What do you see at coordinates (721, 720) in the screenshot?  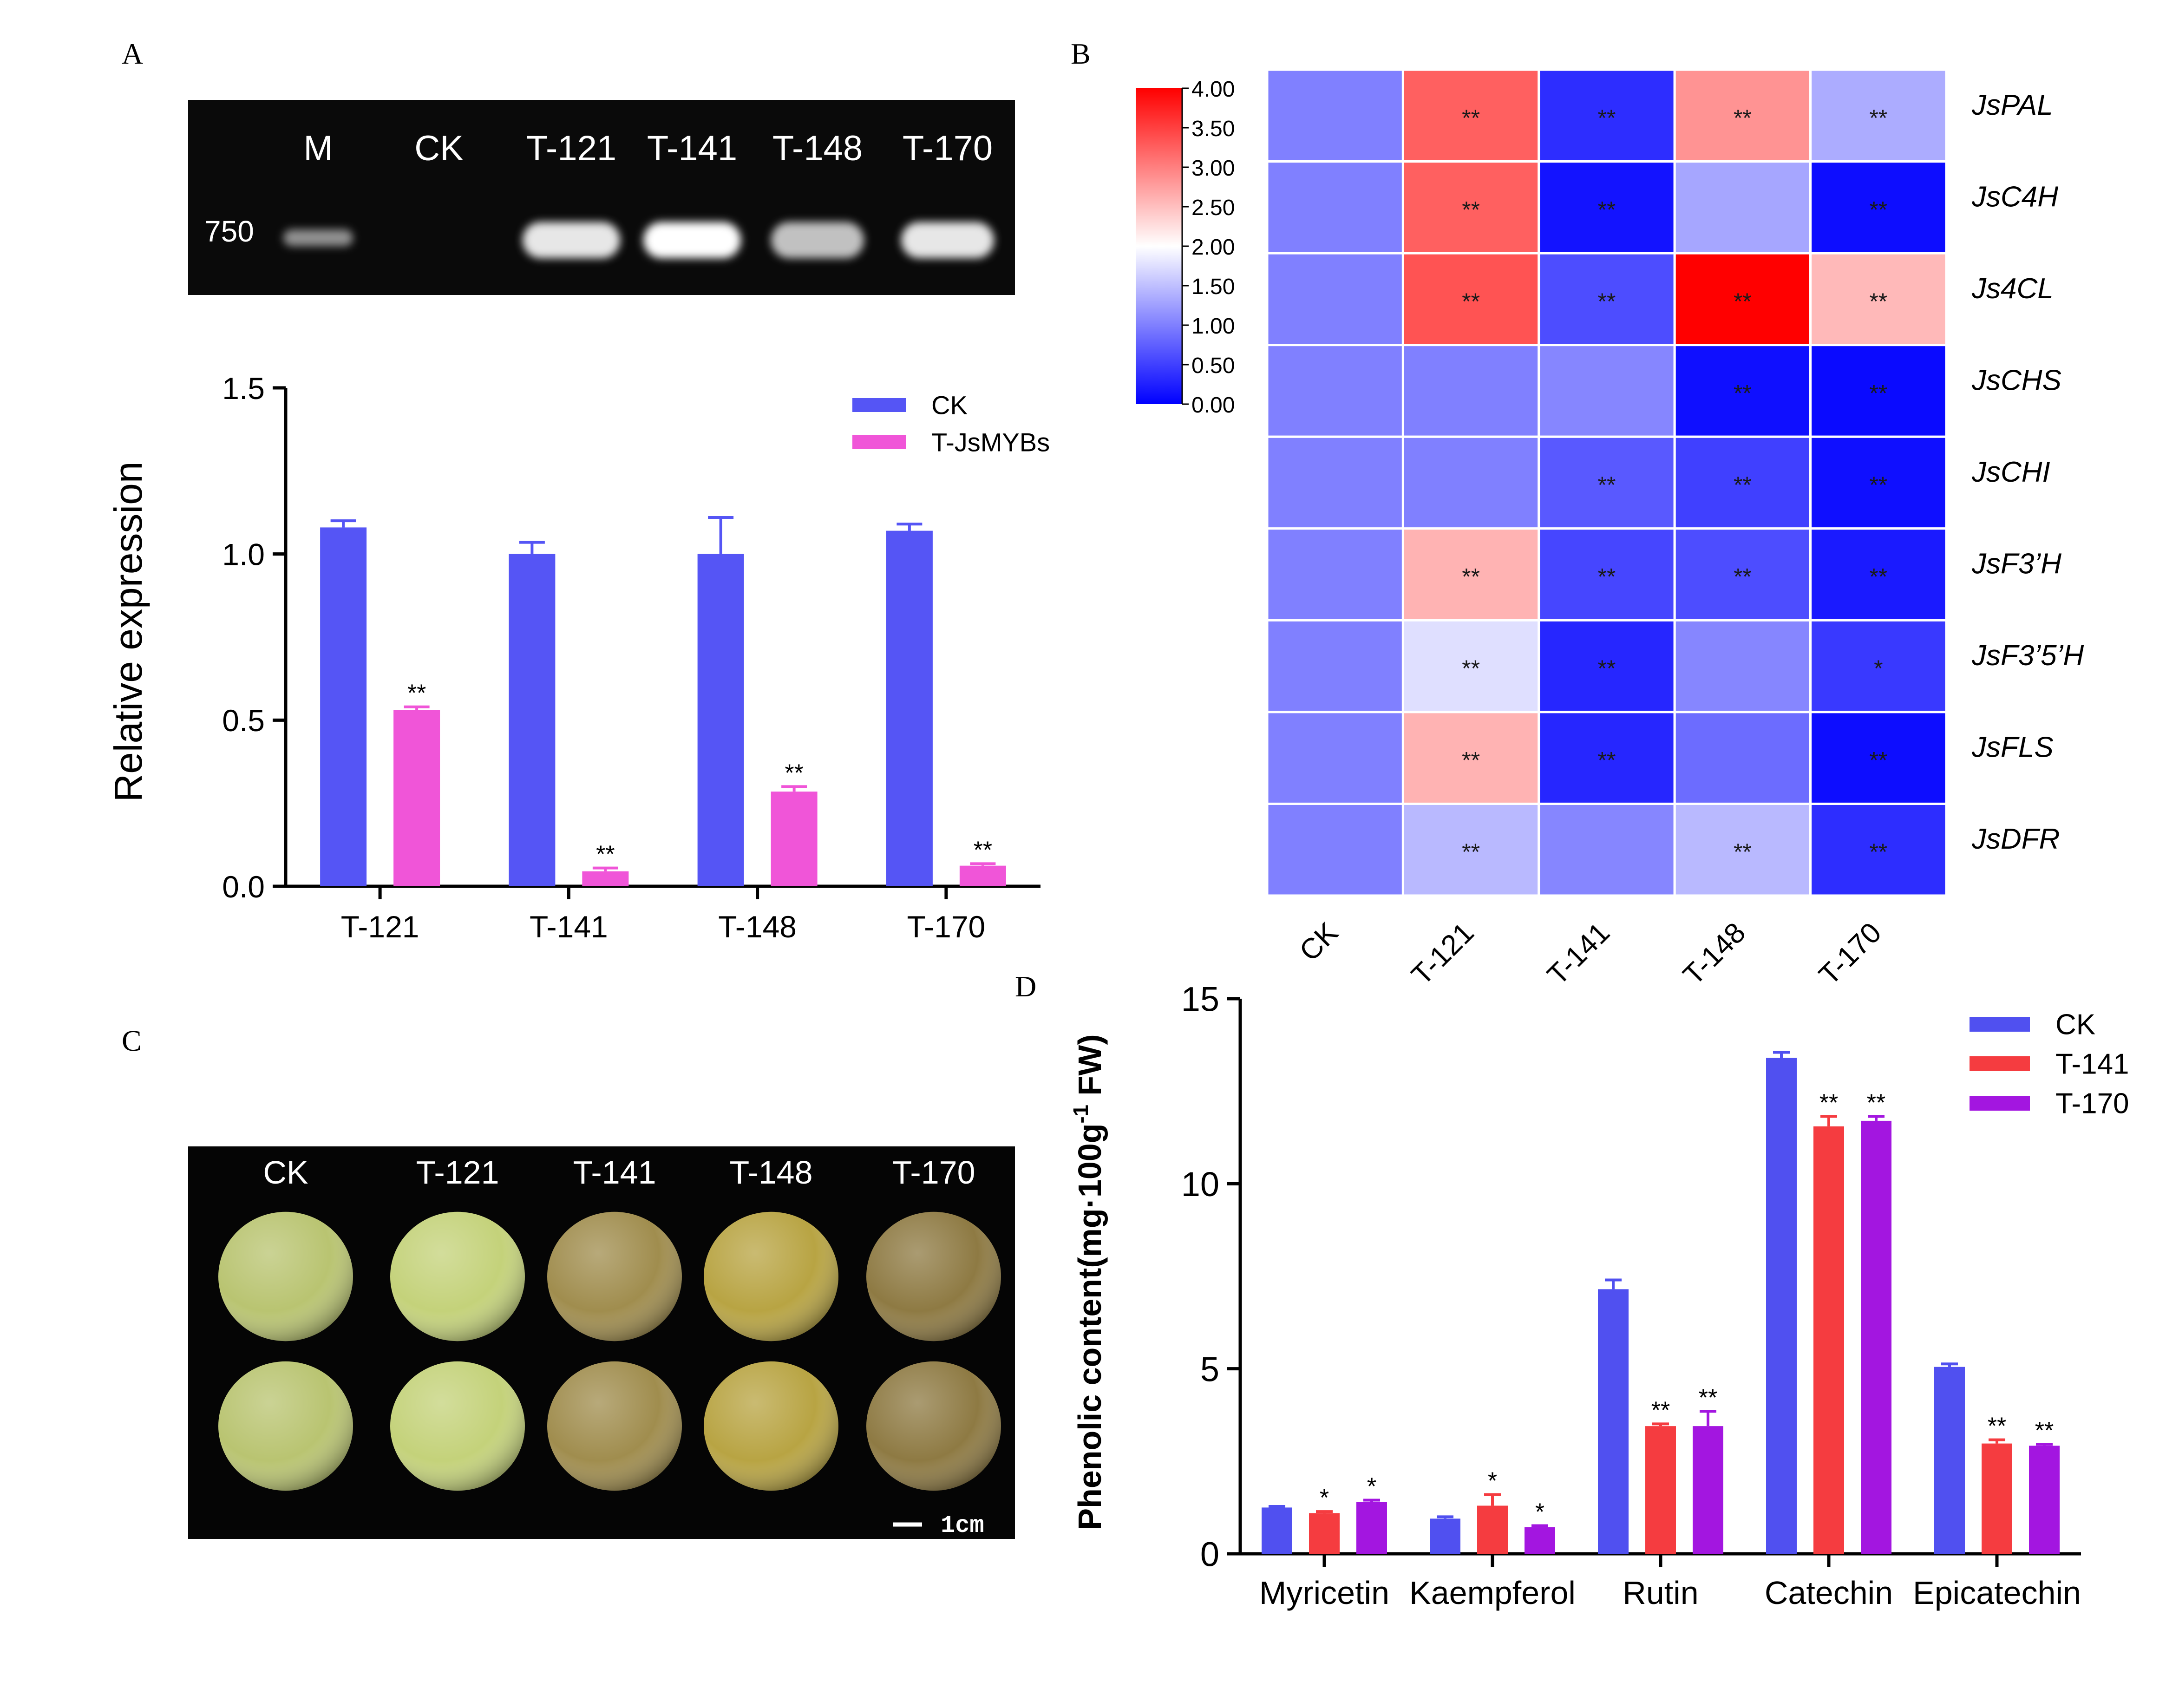 I see `chart-a-bar-ck` at bounding box center [721, 720].